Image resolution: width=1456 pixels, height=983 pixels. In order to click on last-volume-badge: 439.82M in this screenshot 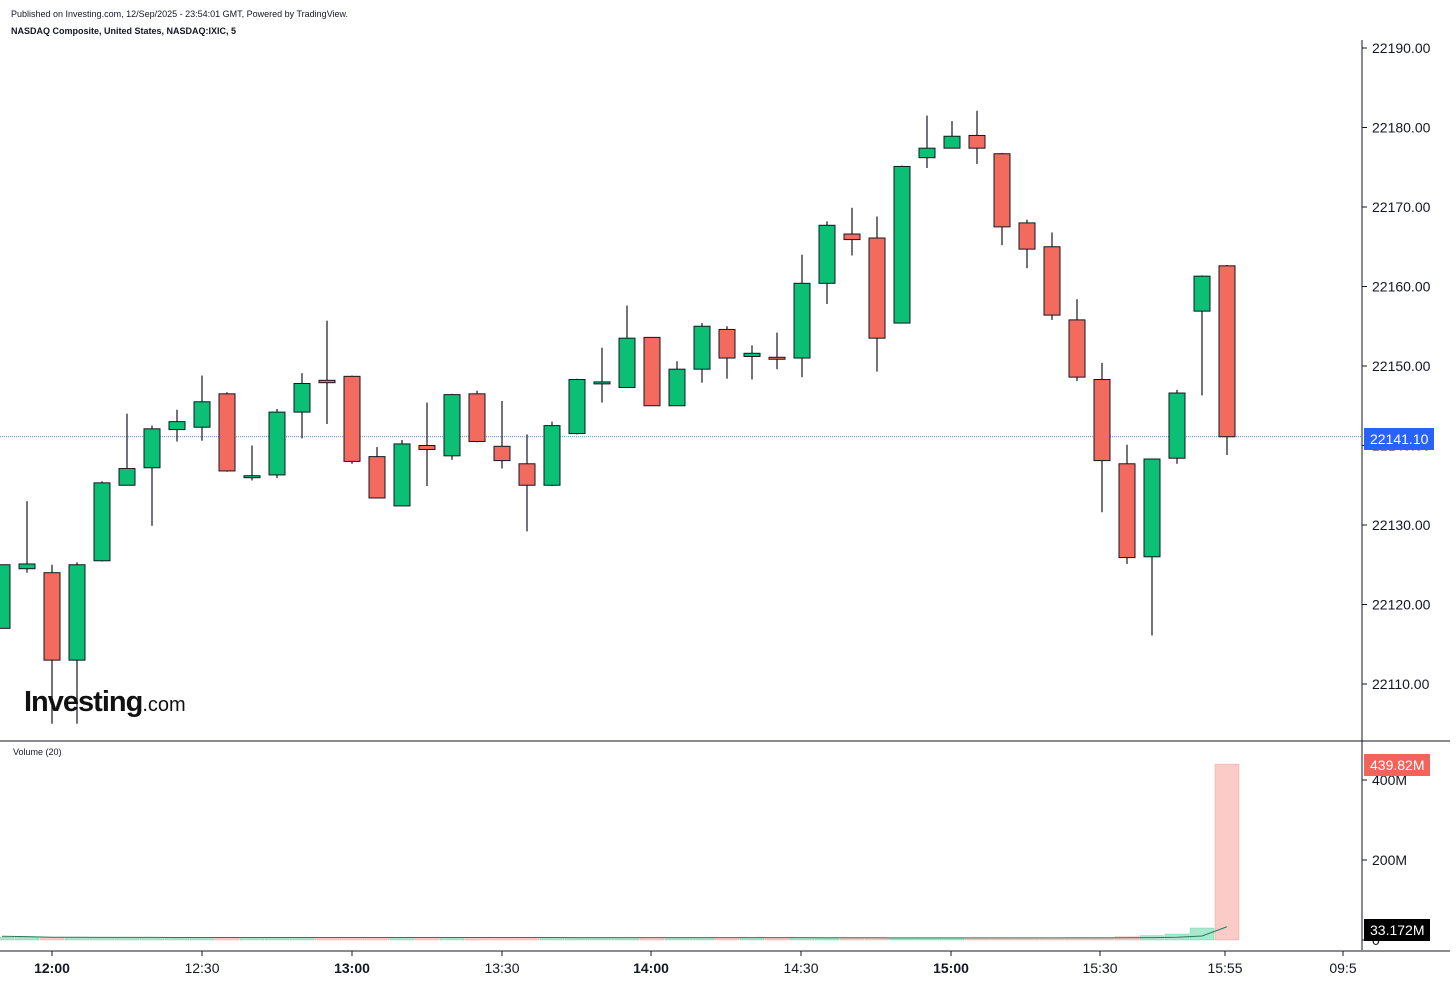, I will do `click(1397, 765)`.